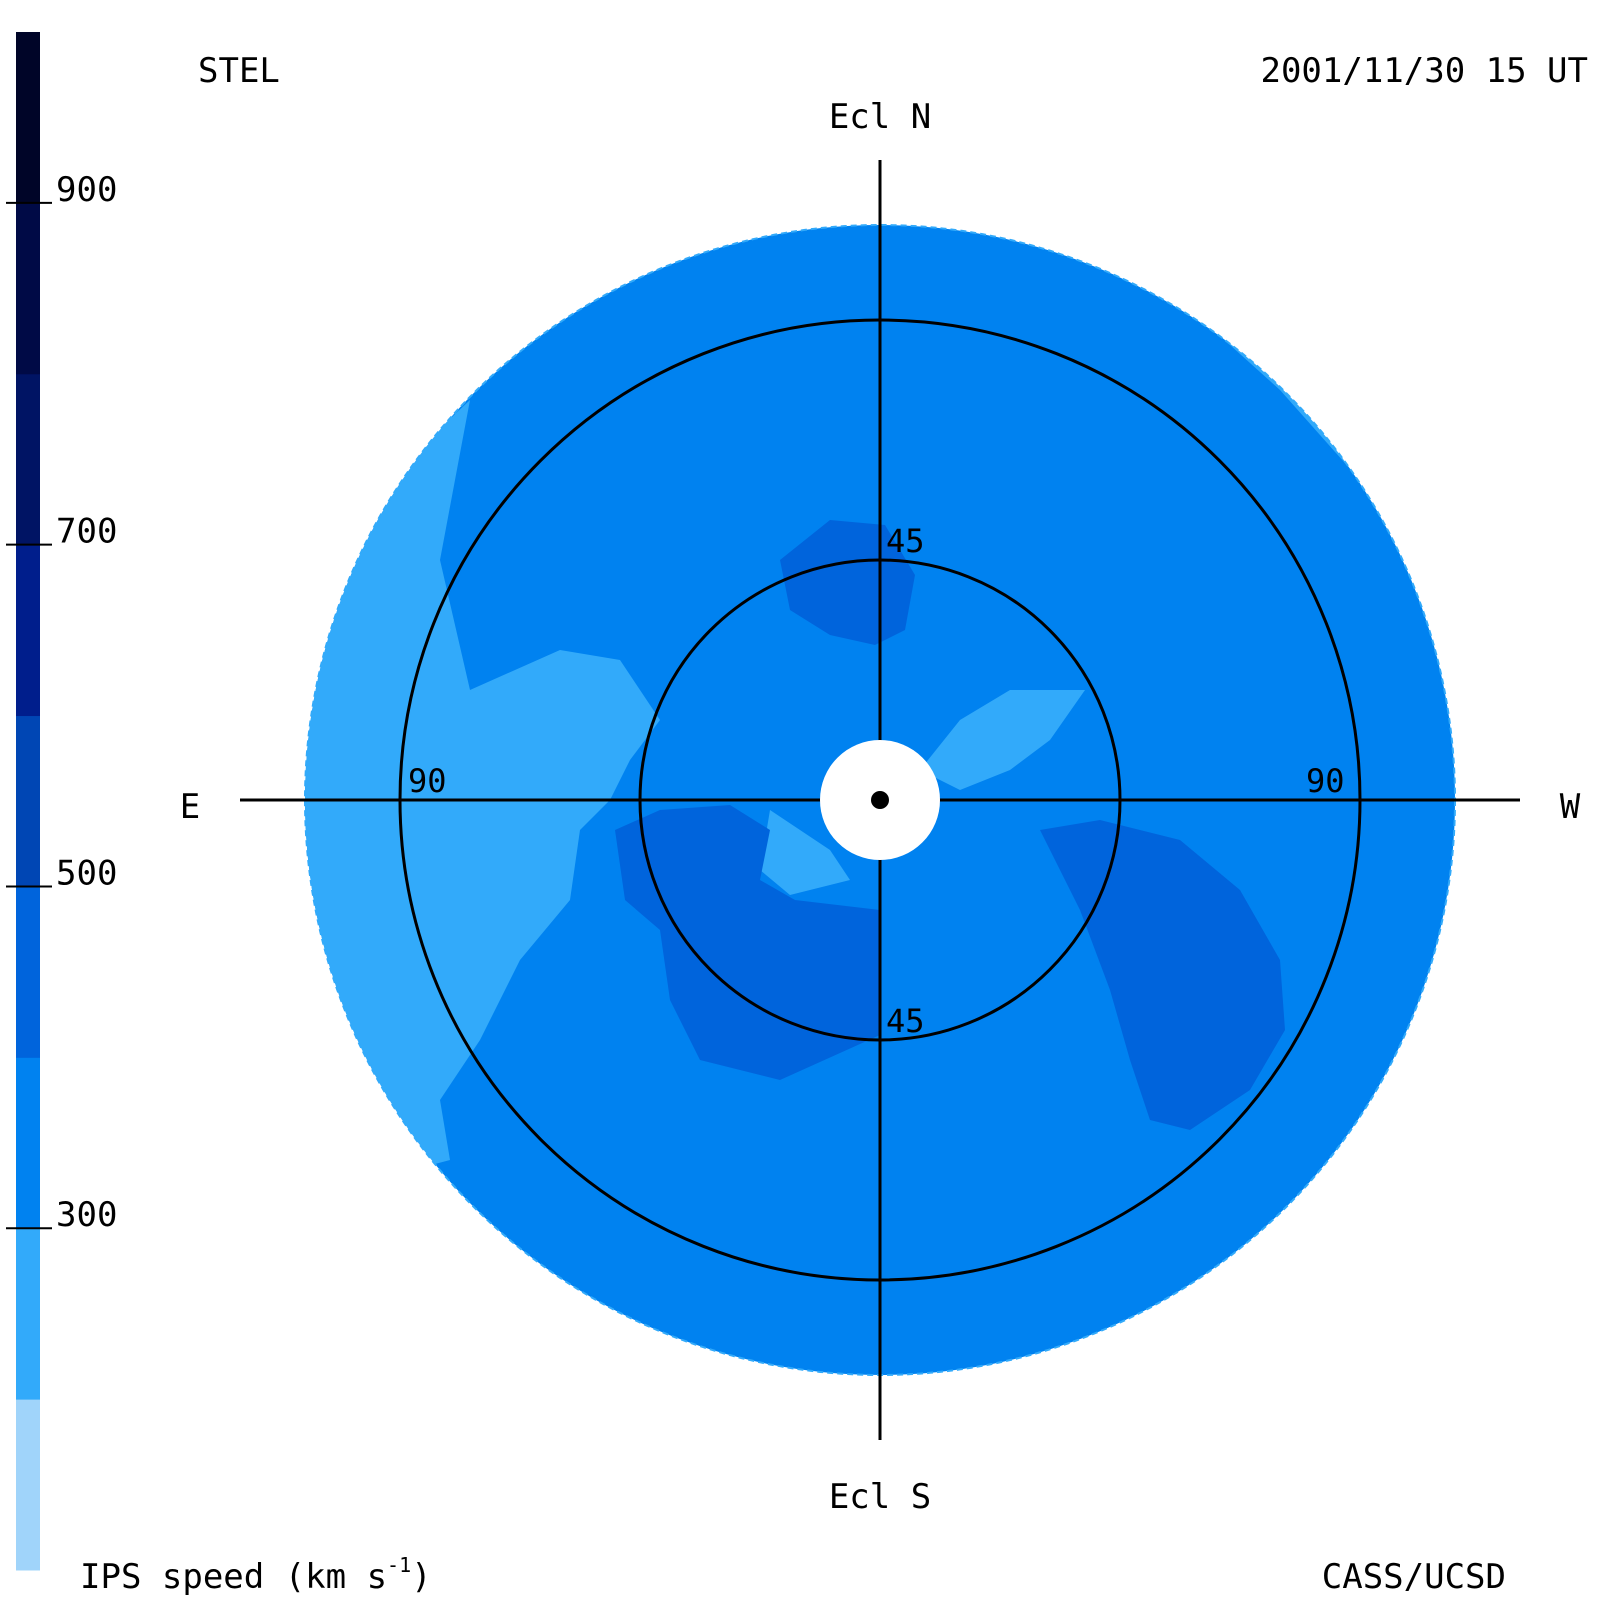  I want to click on slow-region-inner-south, so click(805, 852).